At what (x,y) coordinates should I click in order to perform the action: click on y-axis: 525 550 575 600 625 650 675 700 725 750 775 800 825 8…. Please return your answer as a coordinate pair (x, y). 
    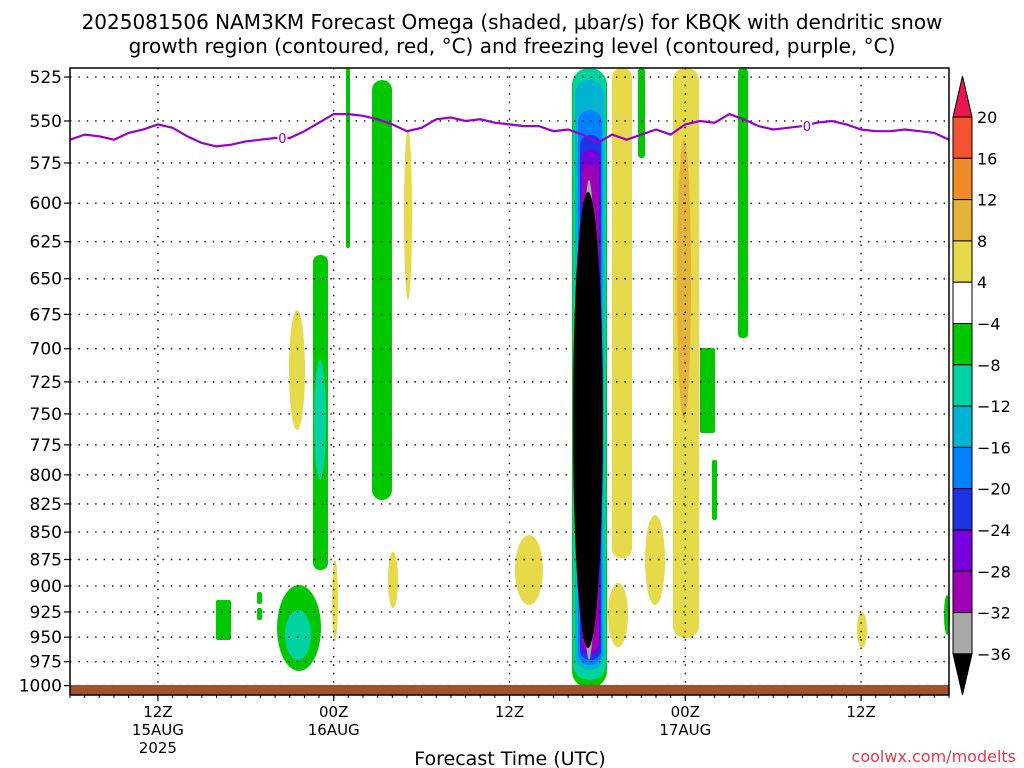
    Looking at the image, I should click on (44, 382).